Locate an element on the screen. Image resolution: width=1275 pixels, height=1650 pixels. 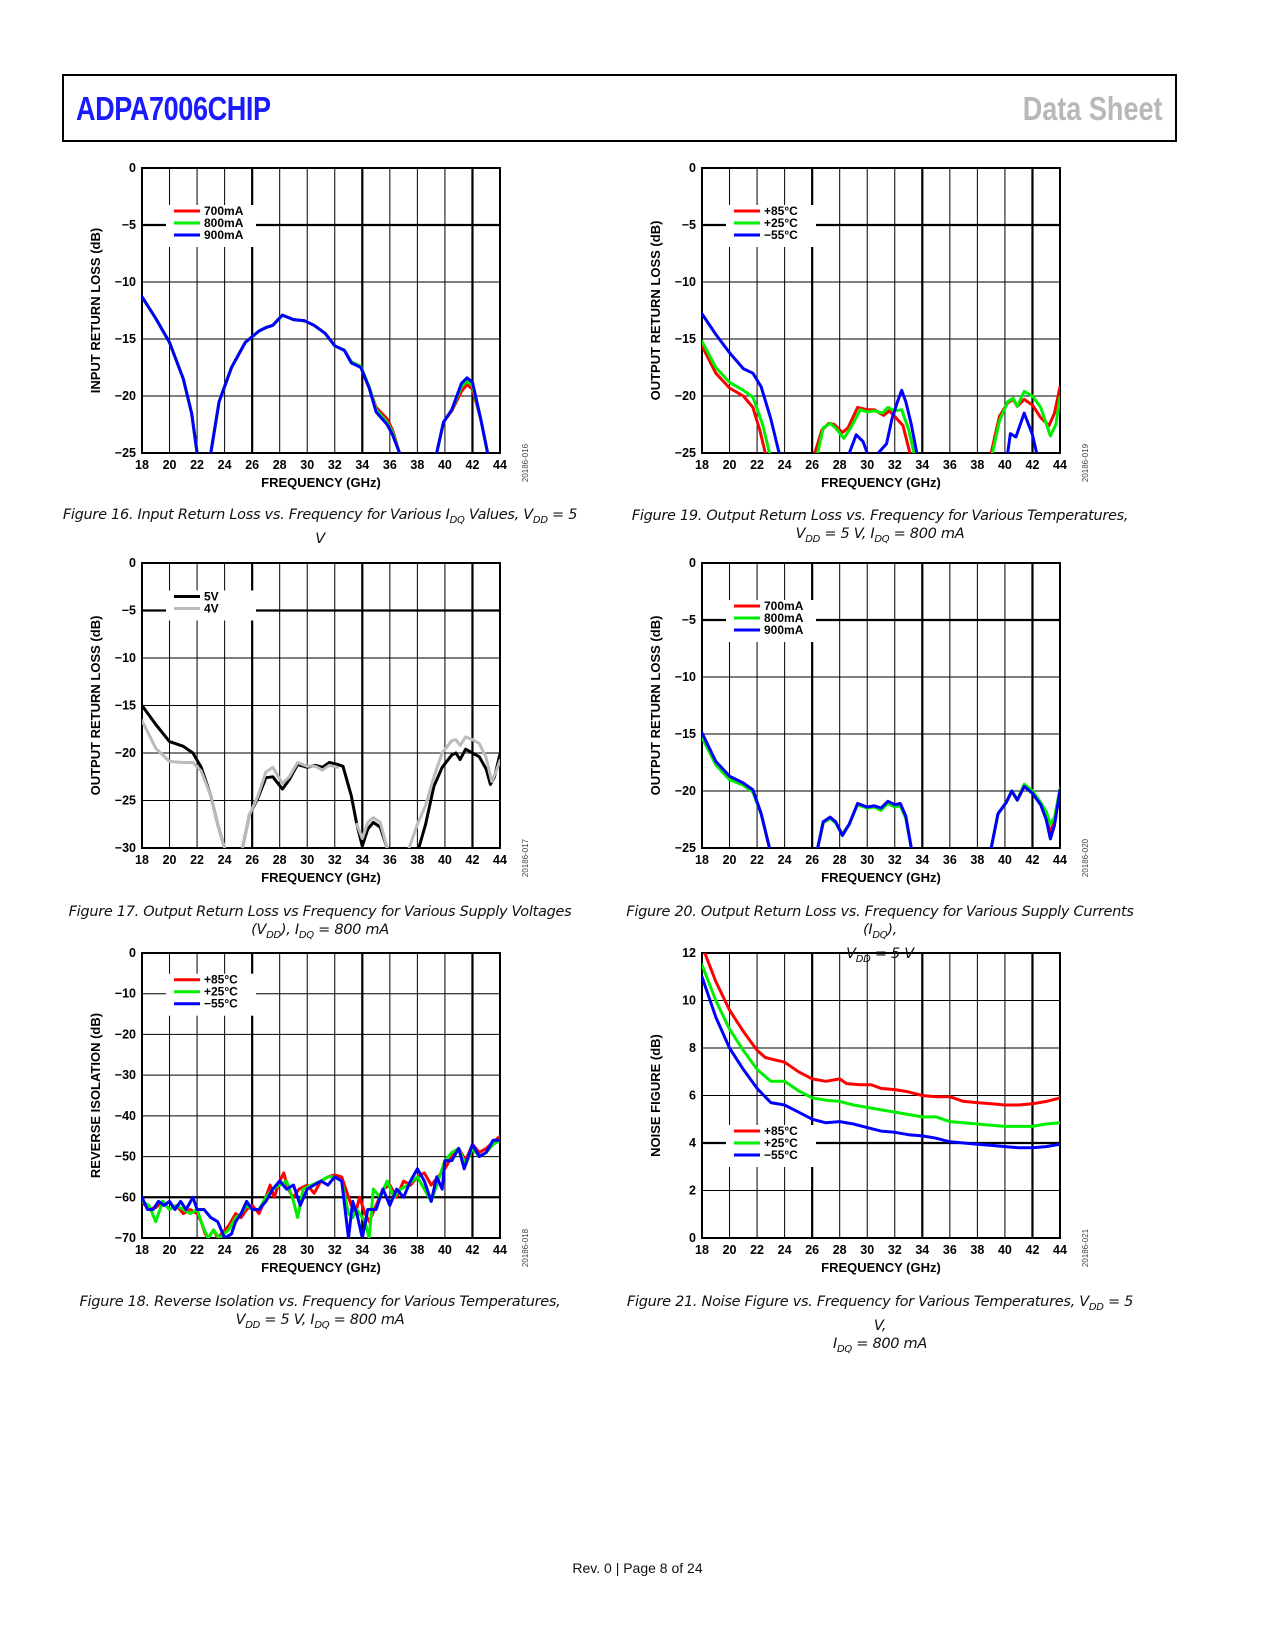
series-line-25C is located at coordinates (321, 1188).